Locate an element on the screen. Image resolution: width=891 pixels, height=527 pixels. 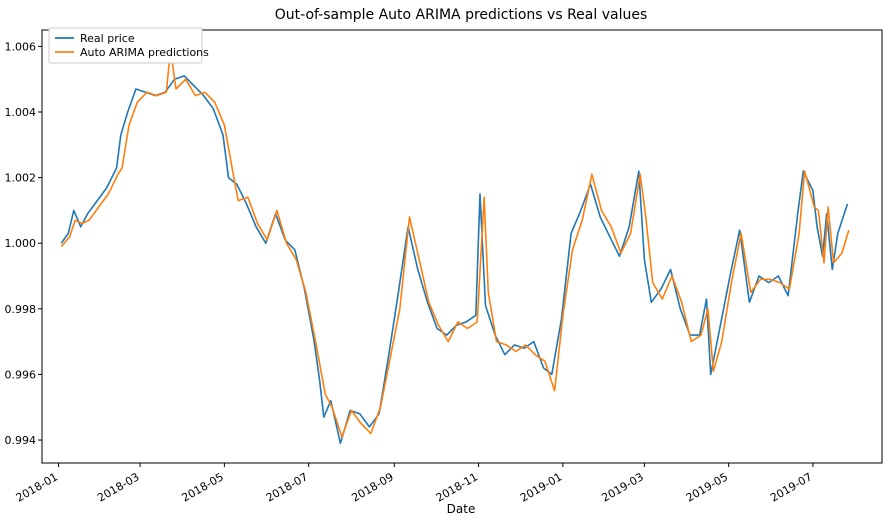
legend-label-real-price: Real price is located at coordinates (107, 38).